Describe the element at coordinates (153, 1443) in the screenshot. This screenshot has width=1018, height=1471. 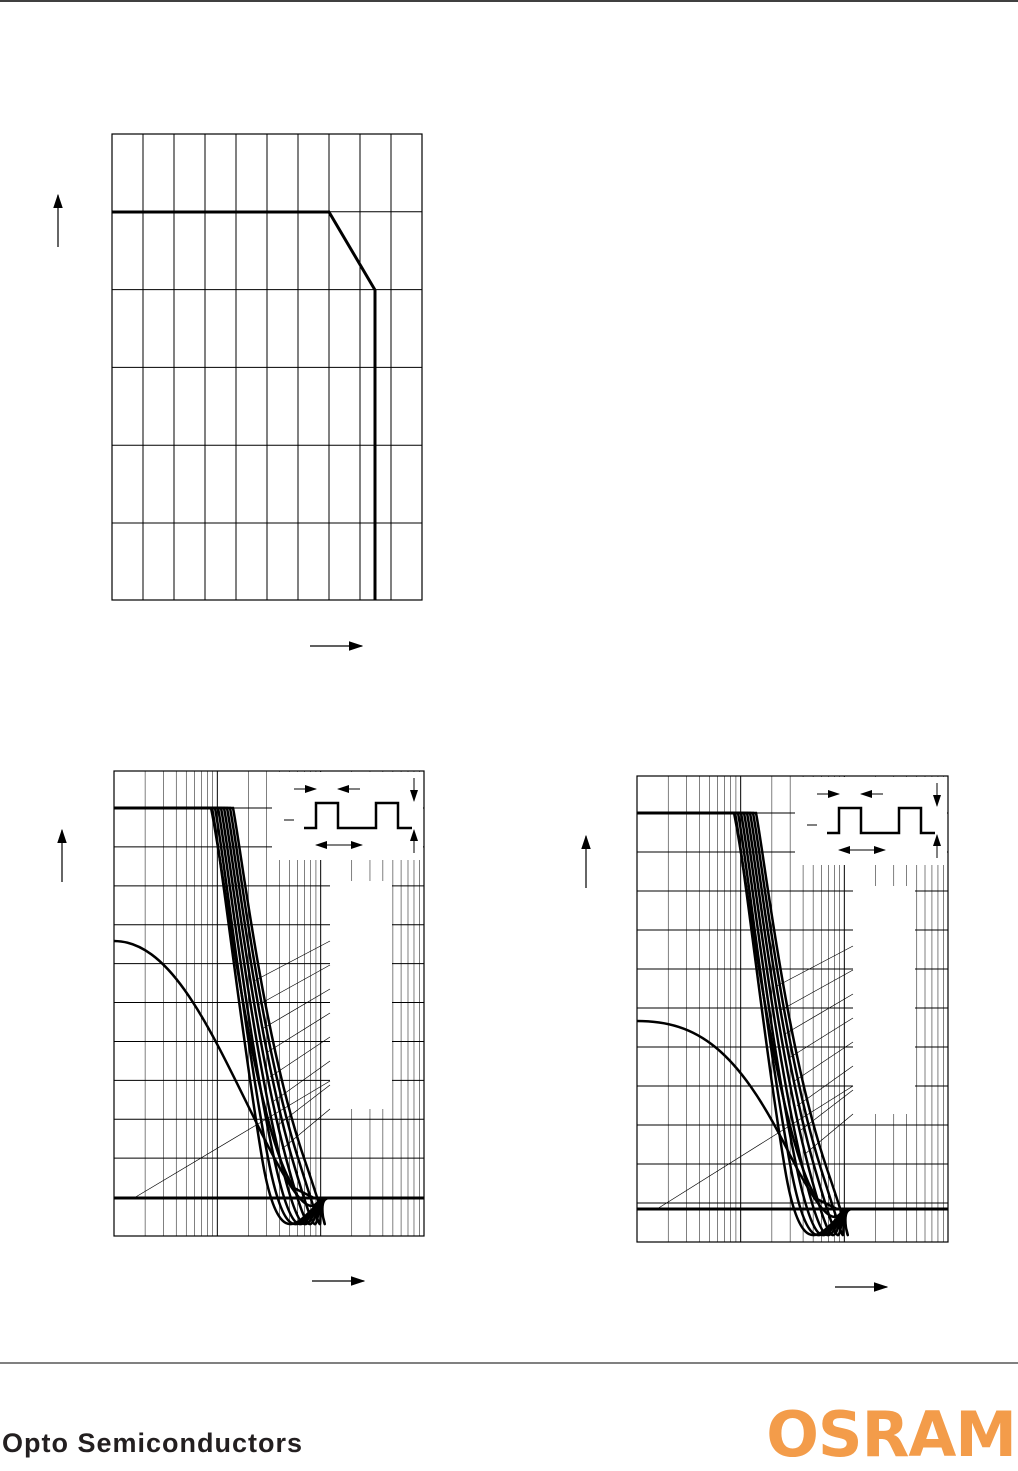
I see `company-name: Opto Semiconductors` at that location.